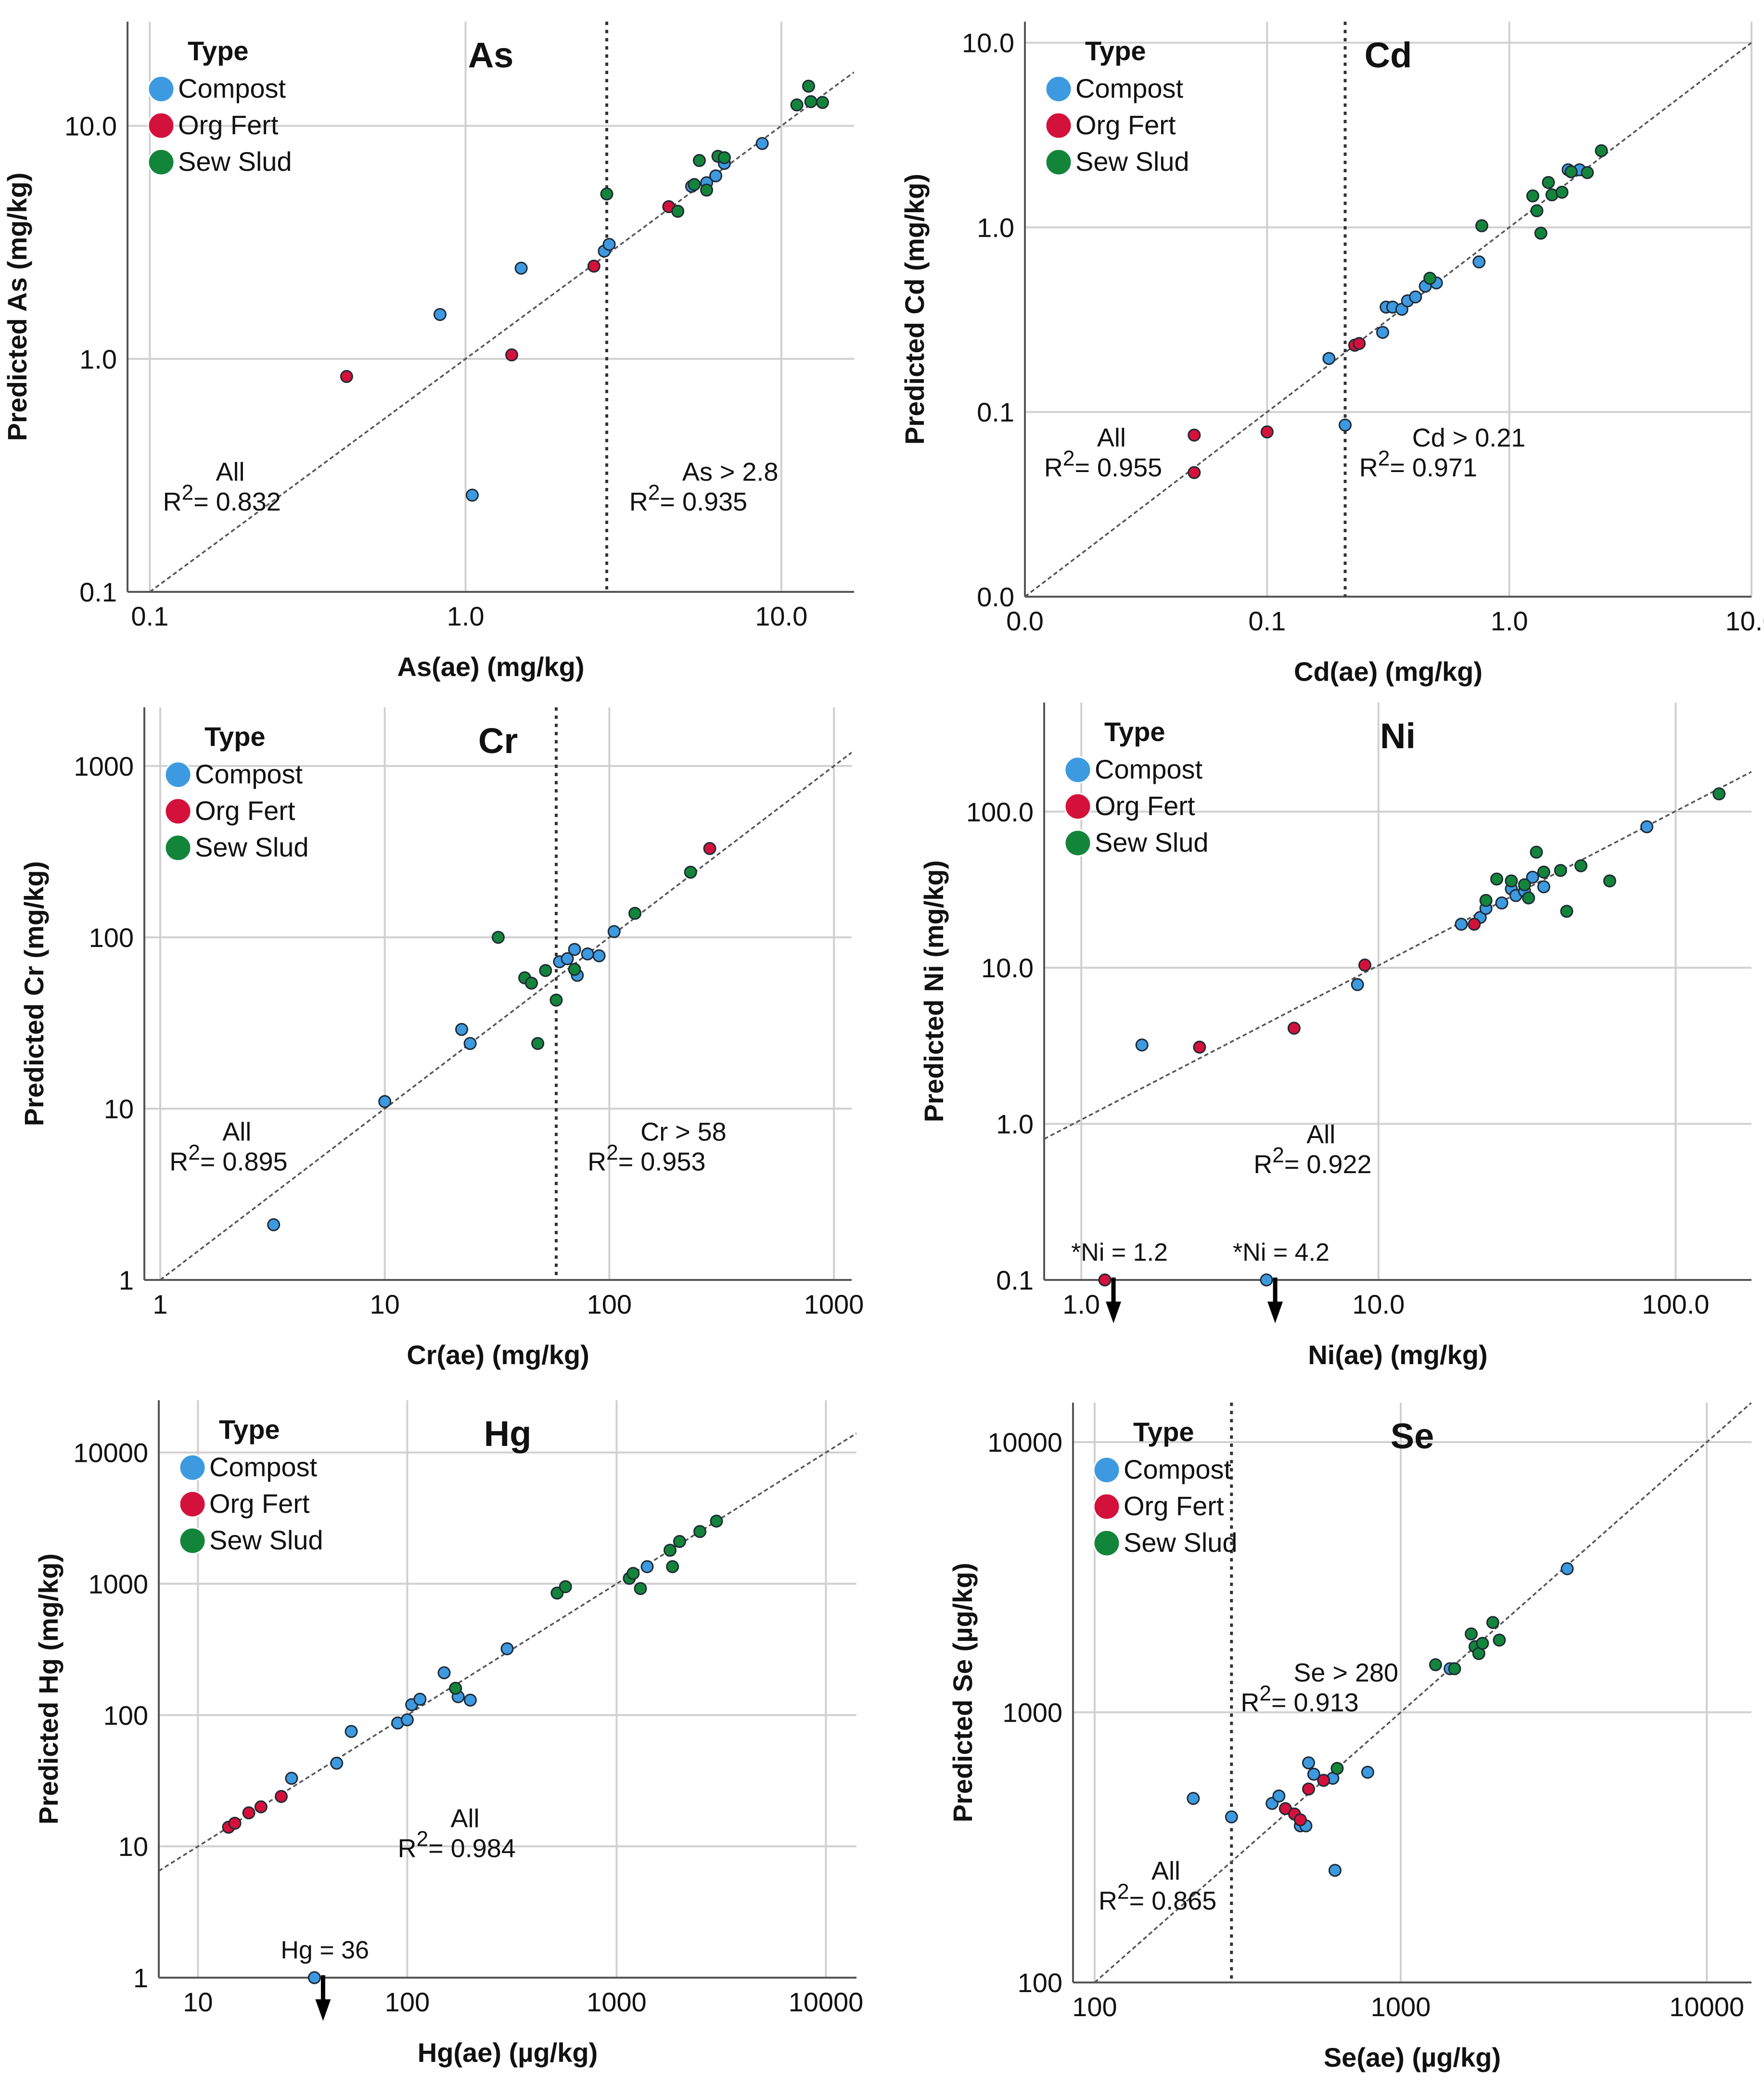 This screenshot has width=1764, height=2084. What do you see at coordinates (995, 597) in the screenshot?
I see `y-tick-label: 0.0` at bounding box center [995, 597].